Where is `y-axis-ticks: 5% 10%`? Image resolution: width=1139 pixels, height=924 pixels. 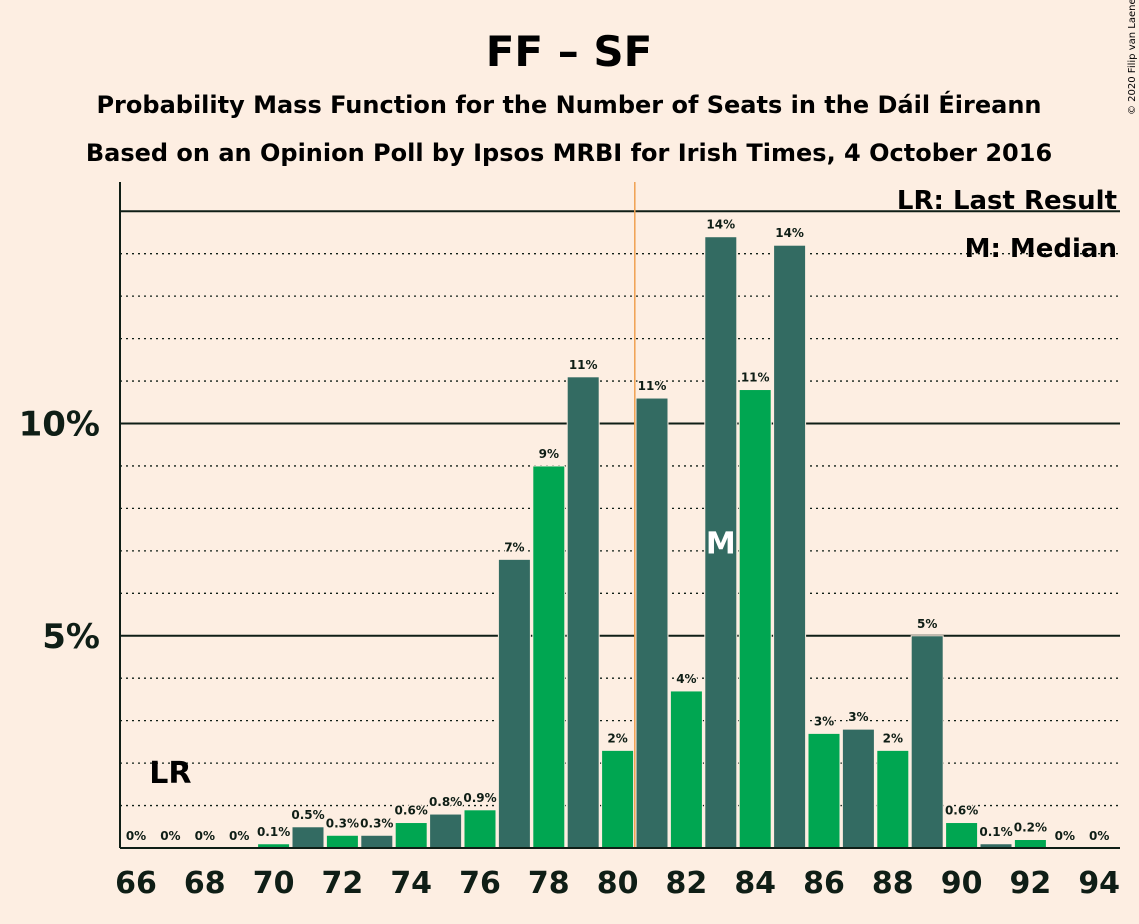
y-axis-ticks: 5% 10% is located at coordinates (59, 531).